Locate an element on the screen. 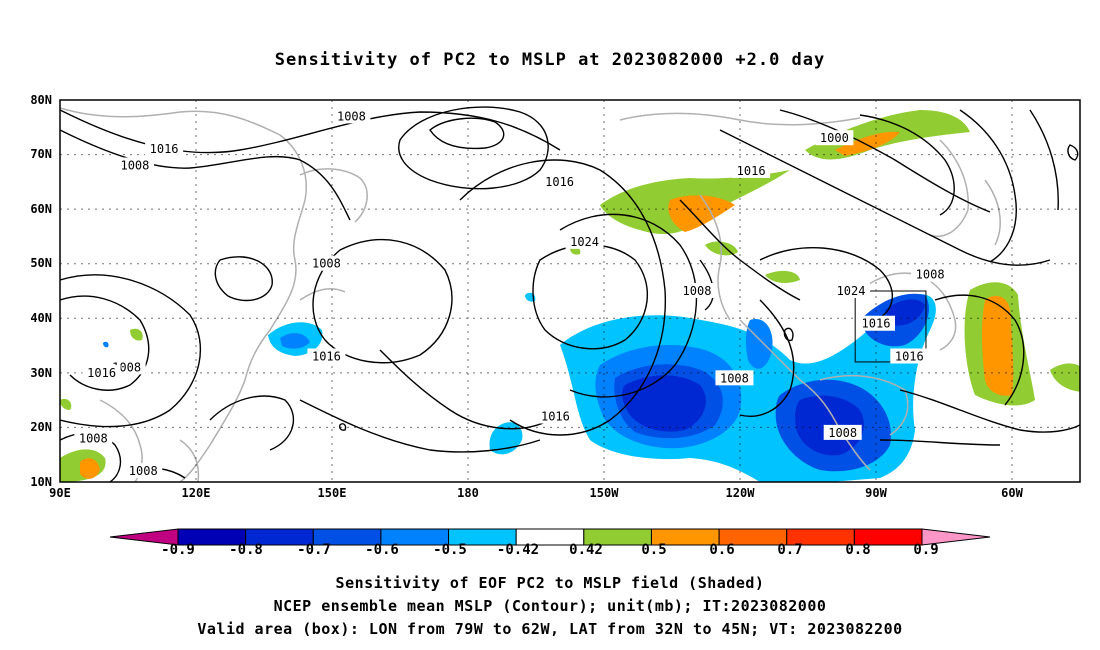  colorbar-label: -0.7 is located at coordinates (314, 550).